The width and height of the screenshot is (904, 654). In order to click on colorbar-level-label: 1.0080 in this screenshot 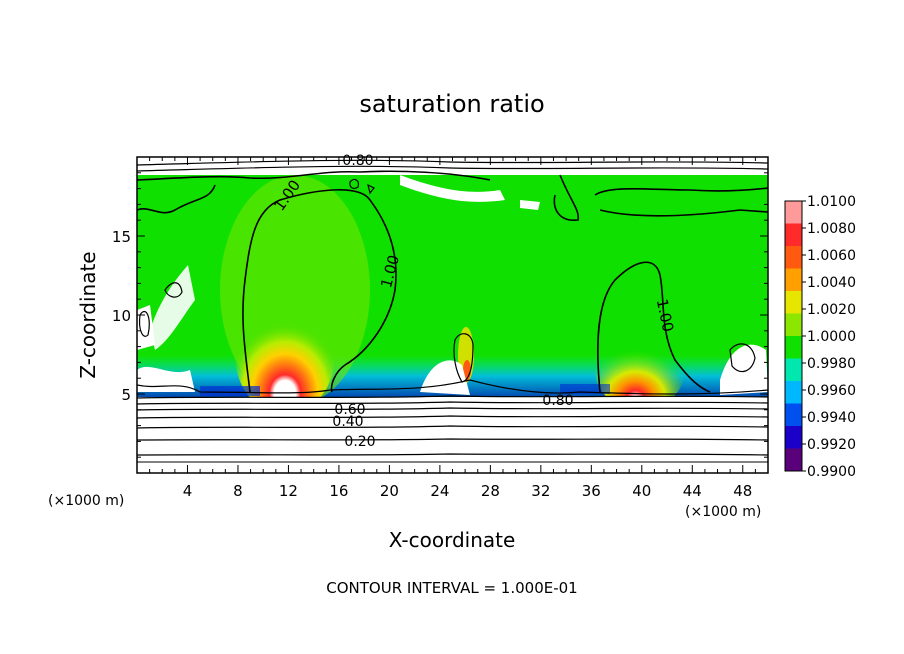, I will do `click(831, 229)`.